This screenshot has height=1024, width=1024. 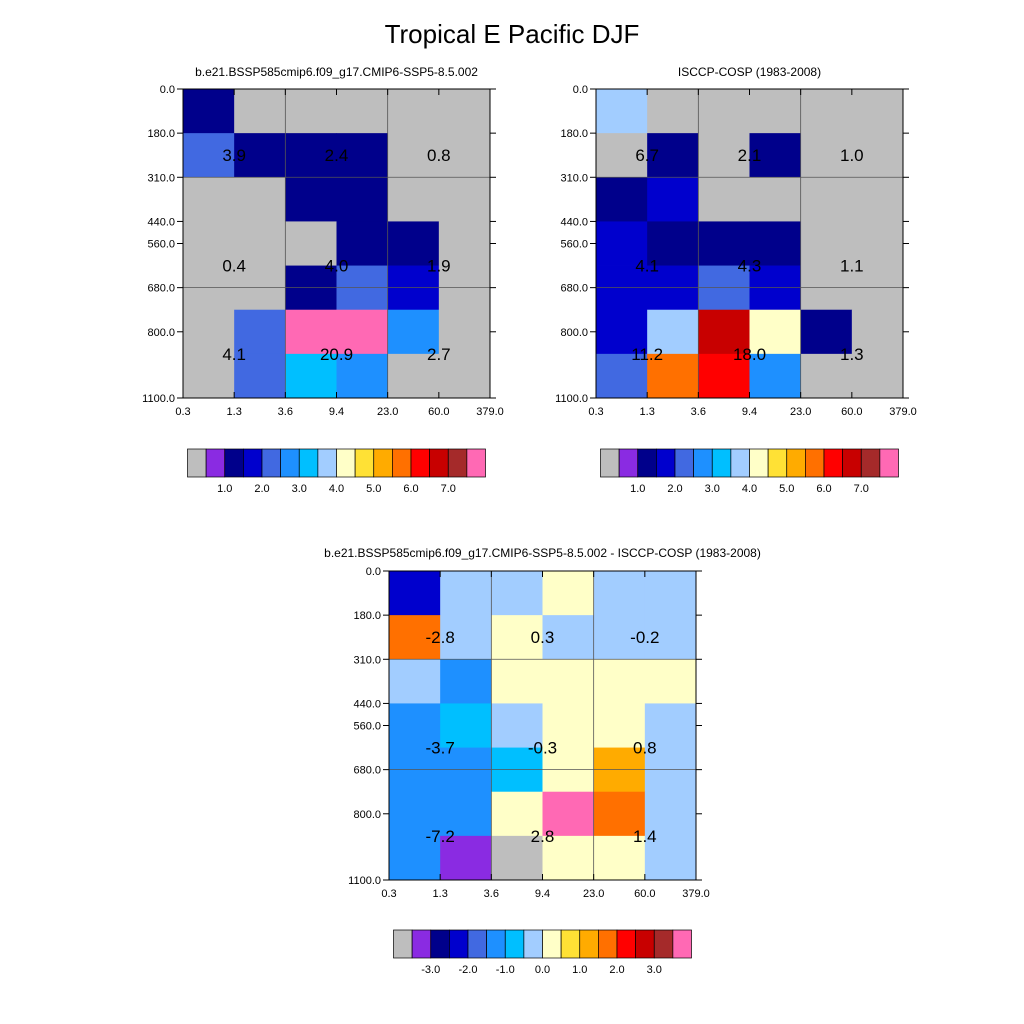 I want to click on colorbar-label: 1.0, so click(x=224, y=489).